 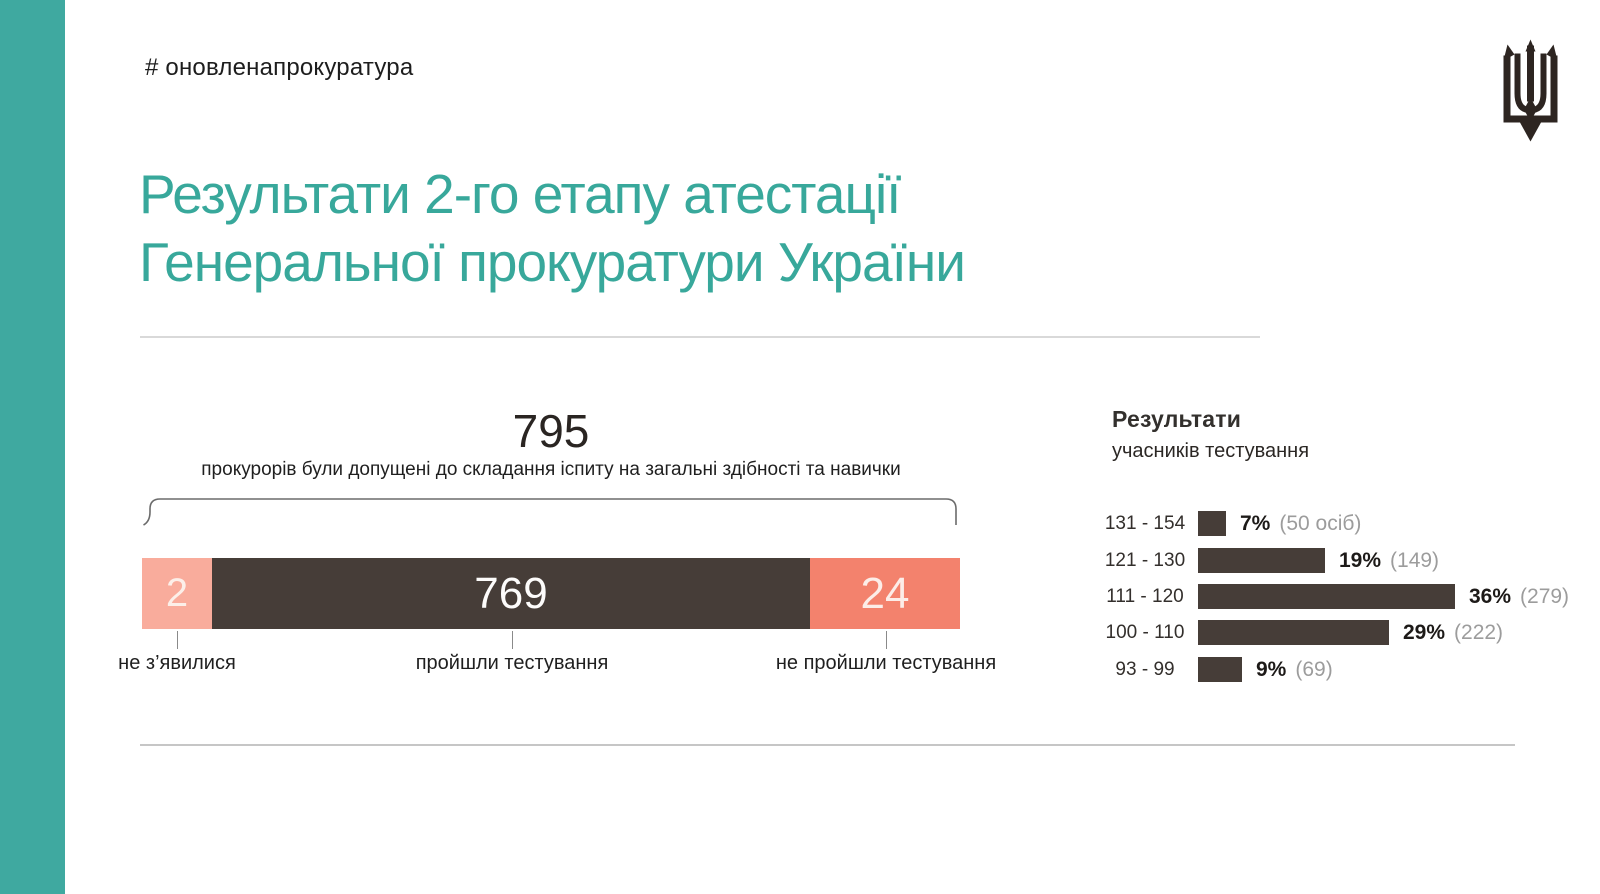 I want to click on result-count: (149), so click(x=1415, y=560).